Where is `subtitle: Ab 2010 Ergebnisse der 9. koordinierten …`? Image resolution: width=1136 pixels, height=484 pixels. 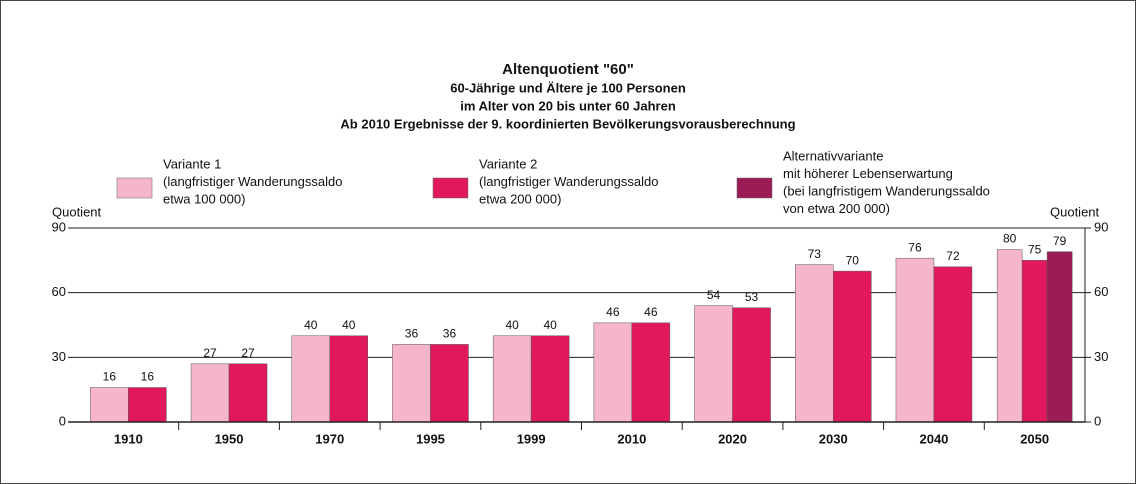
subtitle: Ab 2010 Ergebnisse der 9. koordinierten … is located at coordinates (567, 123).